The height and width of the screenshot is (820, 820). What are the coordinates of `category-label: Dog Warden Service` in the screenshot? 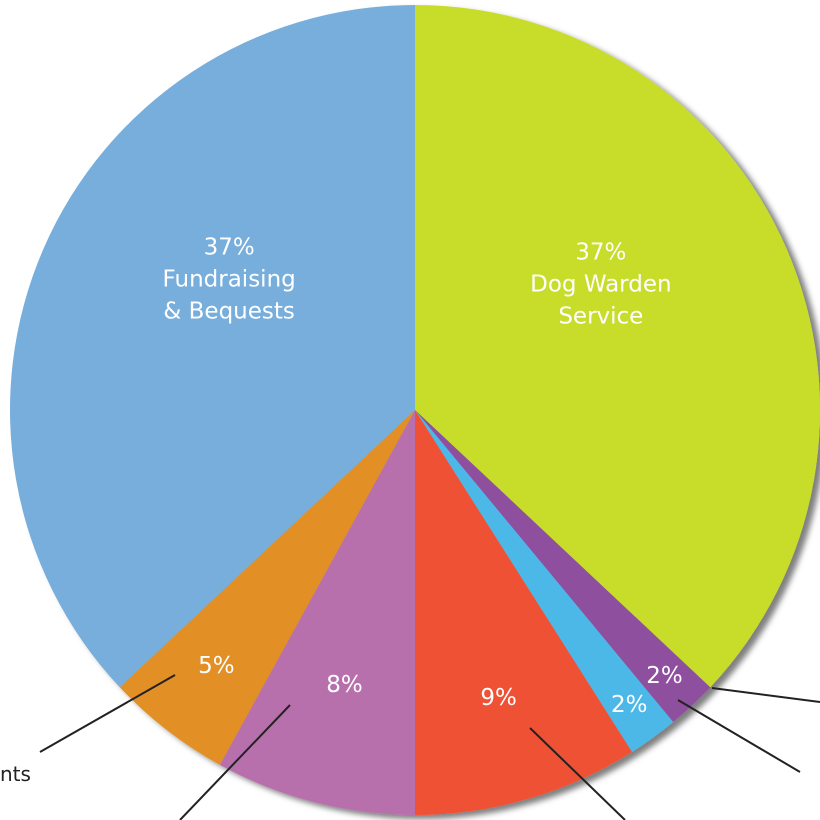 It's located at (601, 300).